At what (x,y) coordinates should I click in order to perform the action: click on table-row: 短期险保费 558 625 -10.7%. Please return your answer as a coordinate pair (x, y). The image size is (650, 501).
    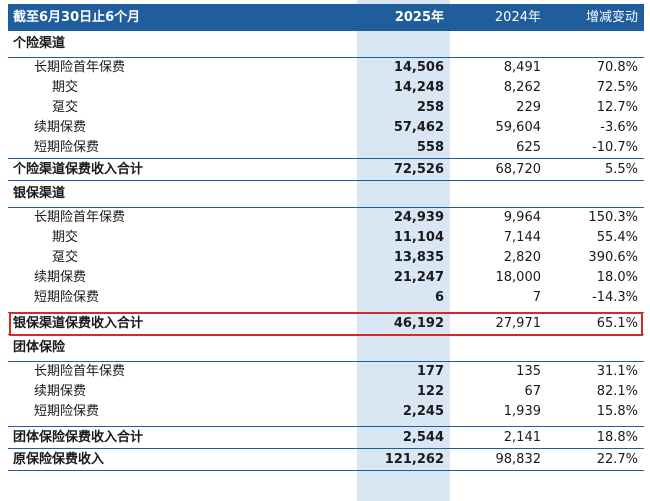
    Looking at the image, I should click on (326, 148).